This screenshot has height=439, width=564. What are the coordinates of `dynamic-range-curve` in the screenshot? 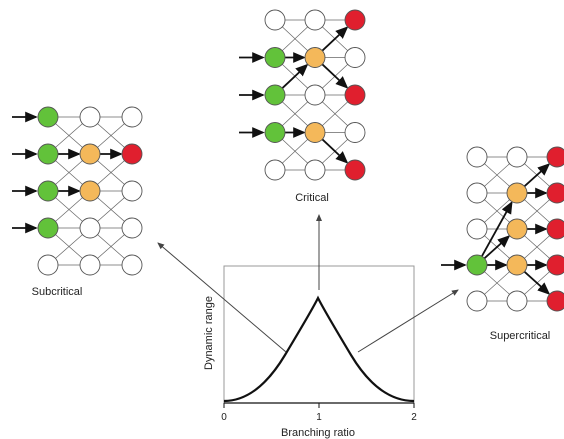 It's located at (319, 349).